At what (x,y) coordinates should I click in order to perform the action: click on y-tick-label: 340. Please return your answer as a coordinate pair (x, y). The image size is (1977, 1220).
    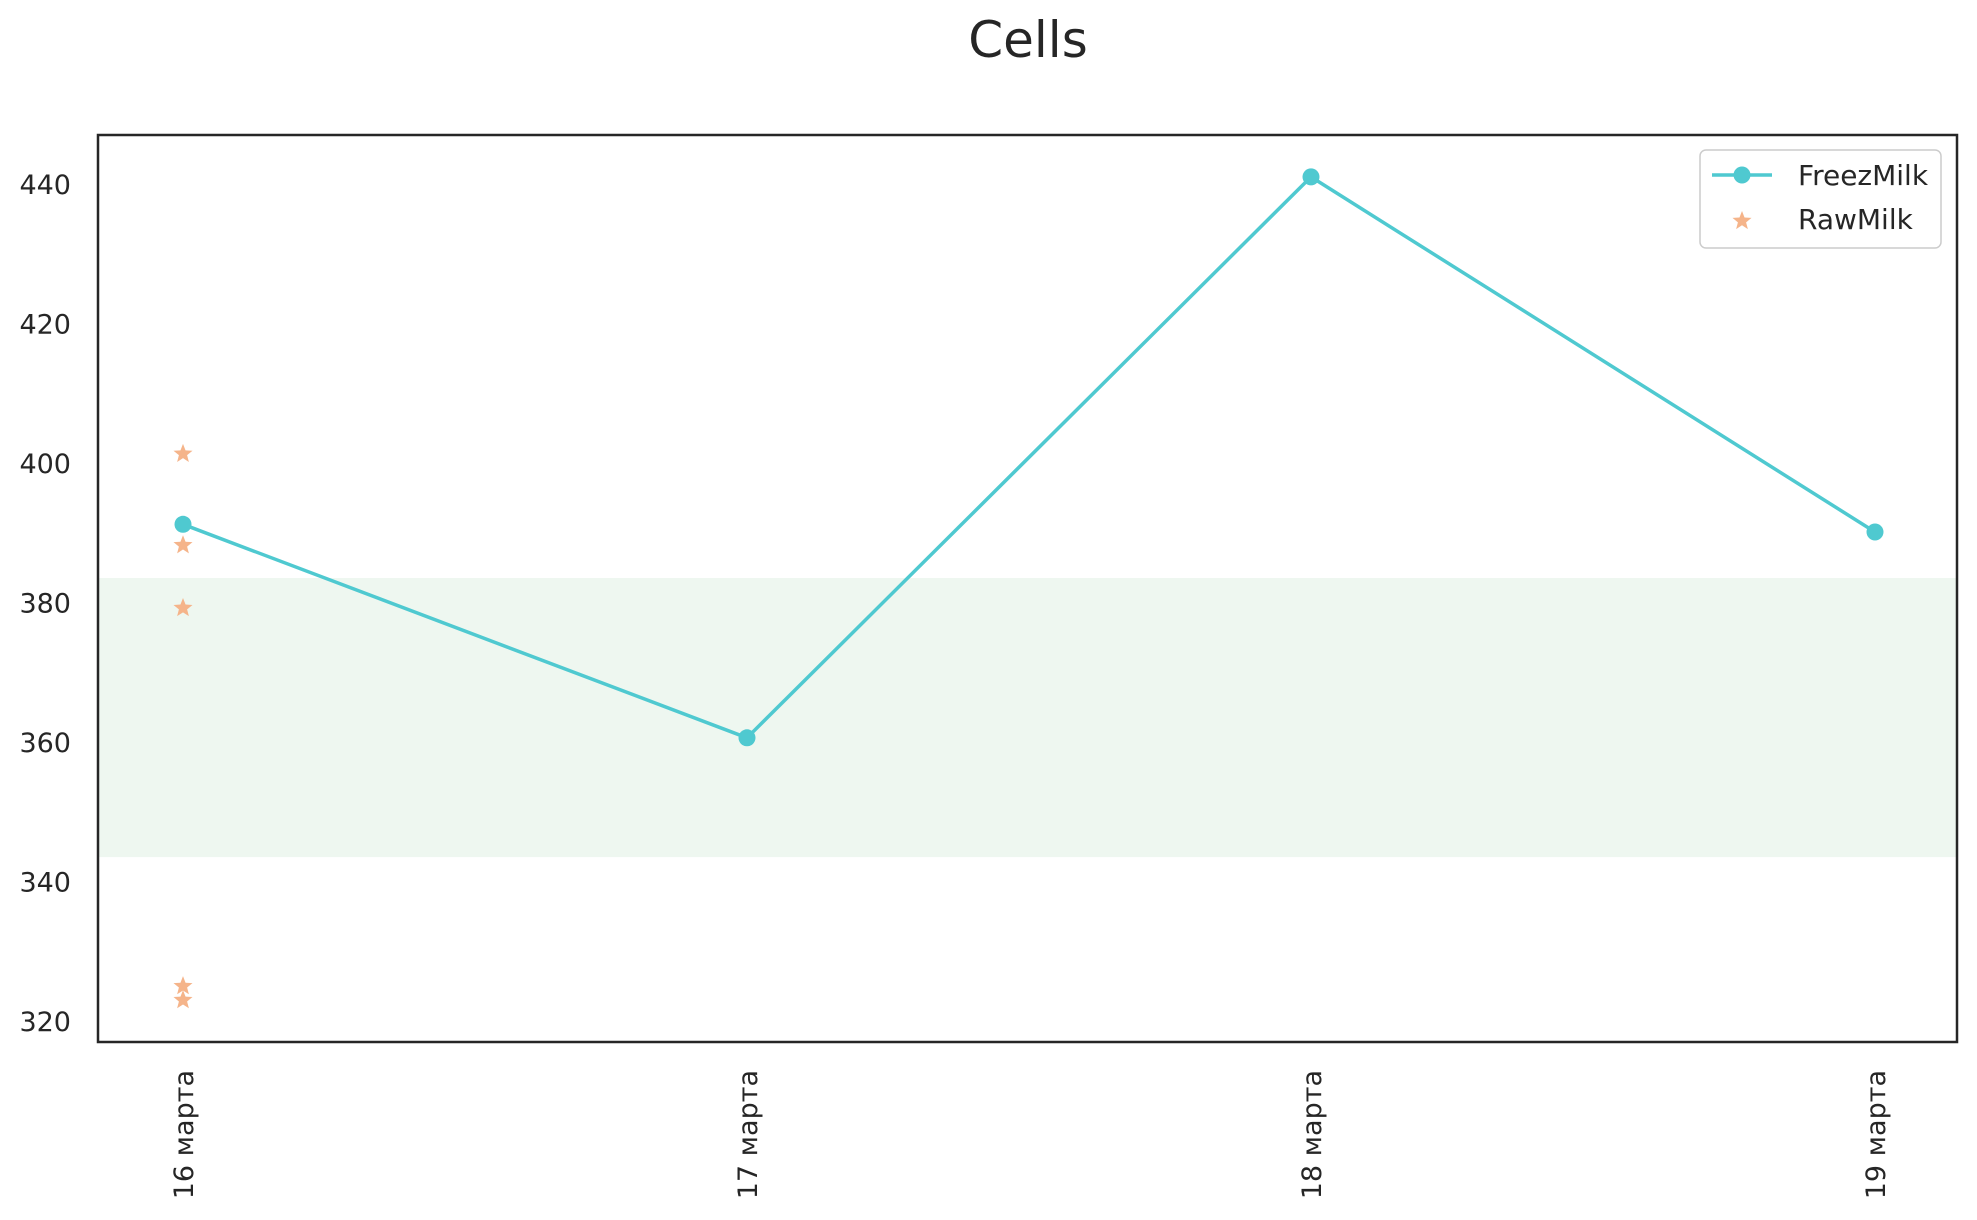
    Looking at the image, I should click on (45, 883).